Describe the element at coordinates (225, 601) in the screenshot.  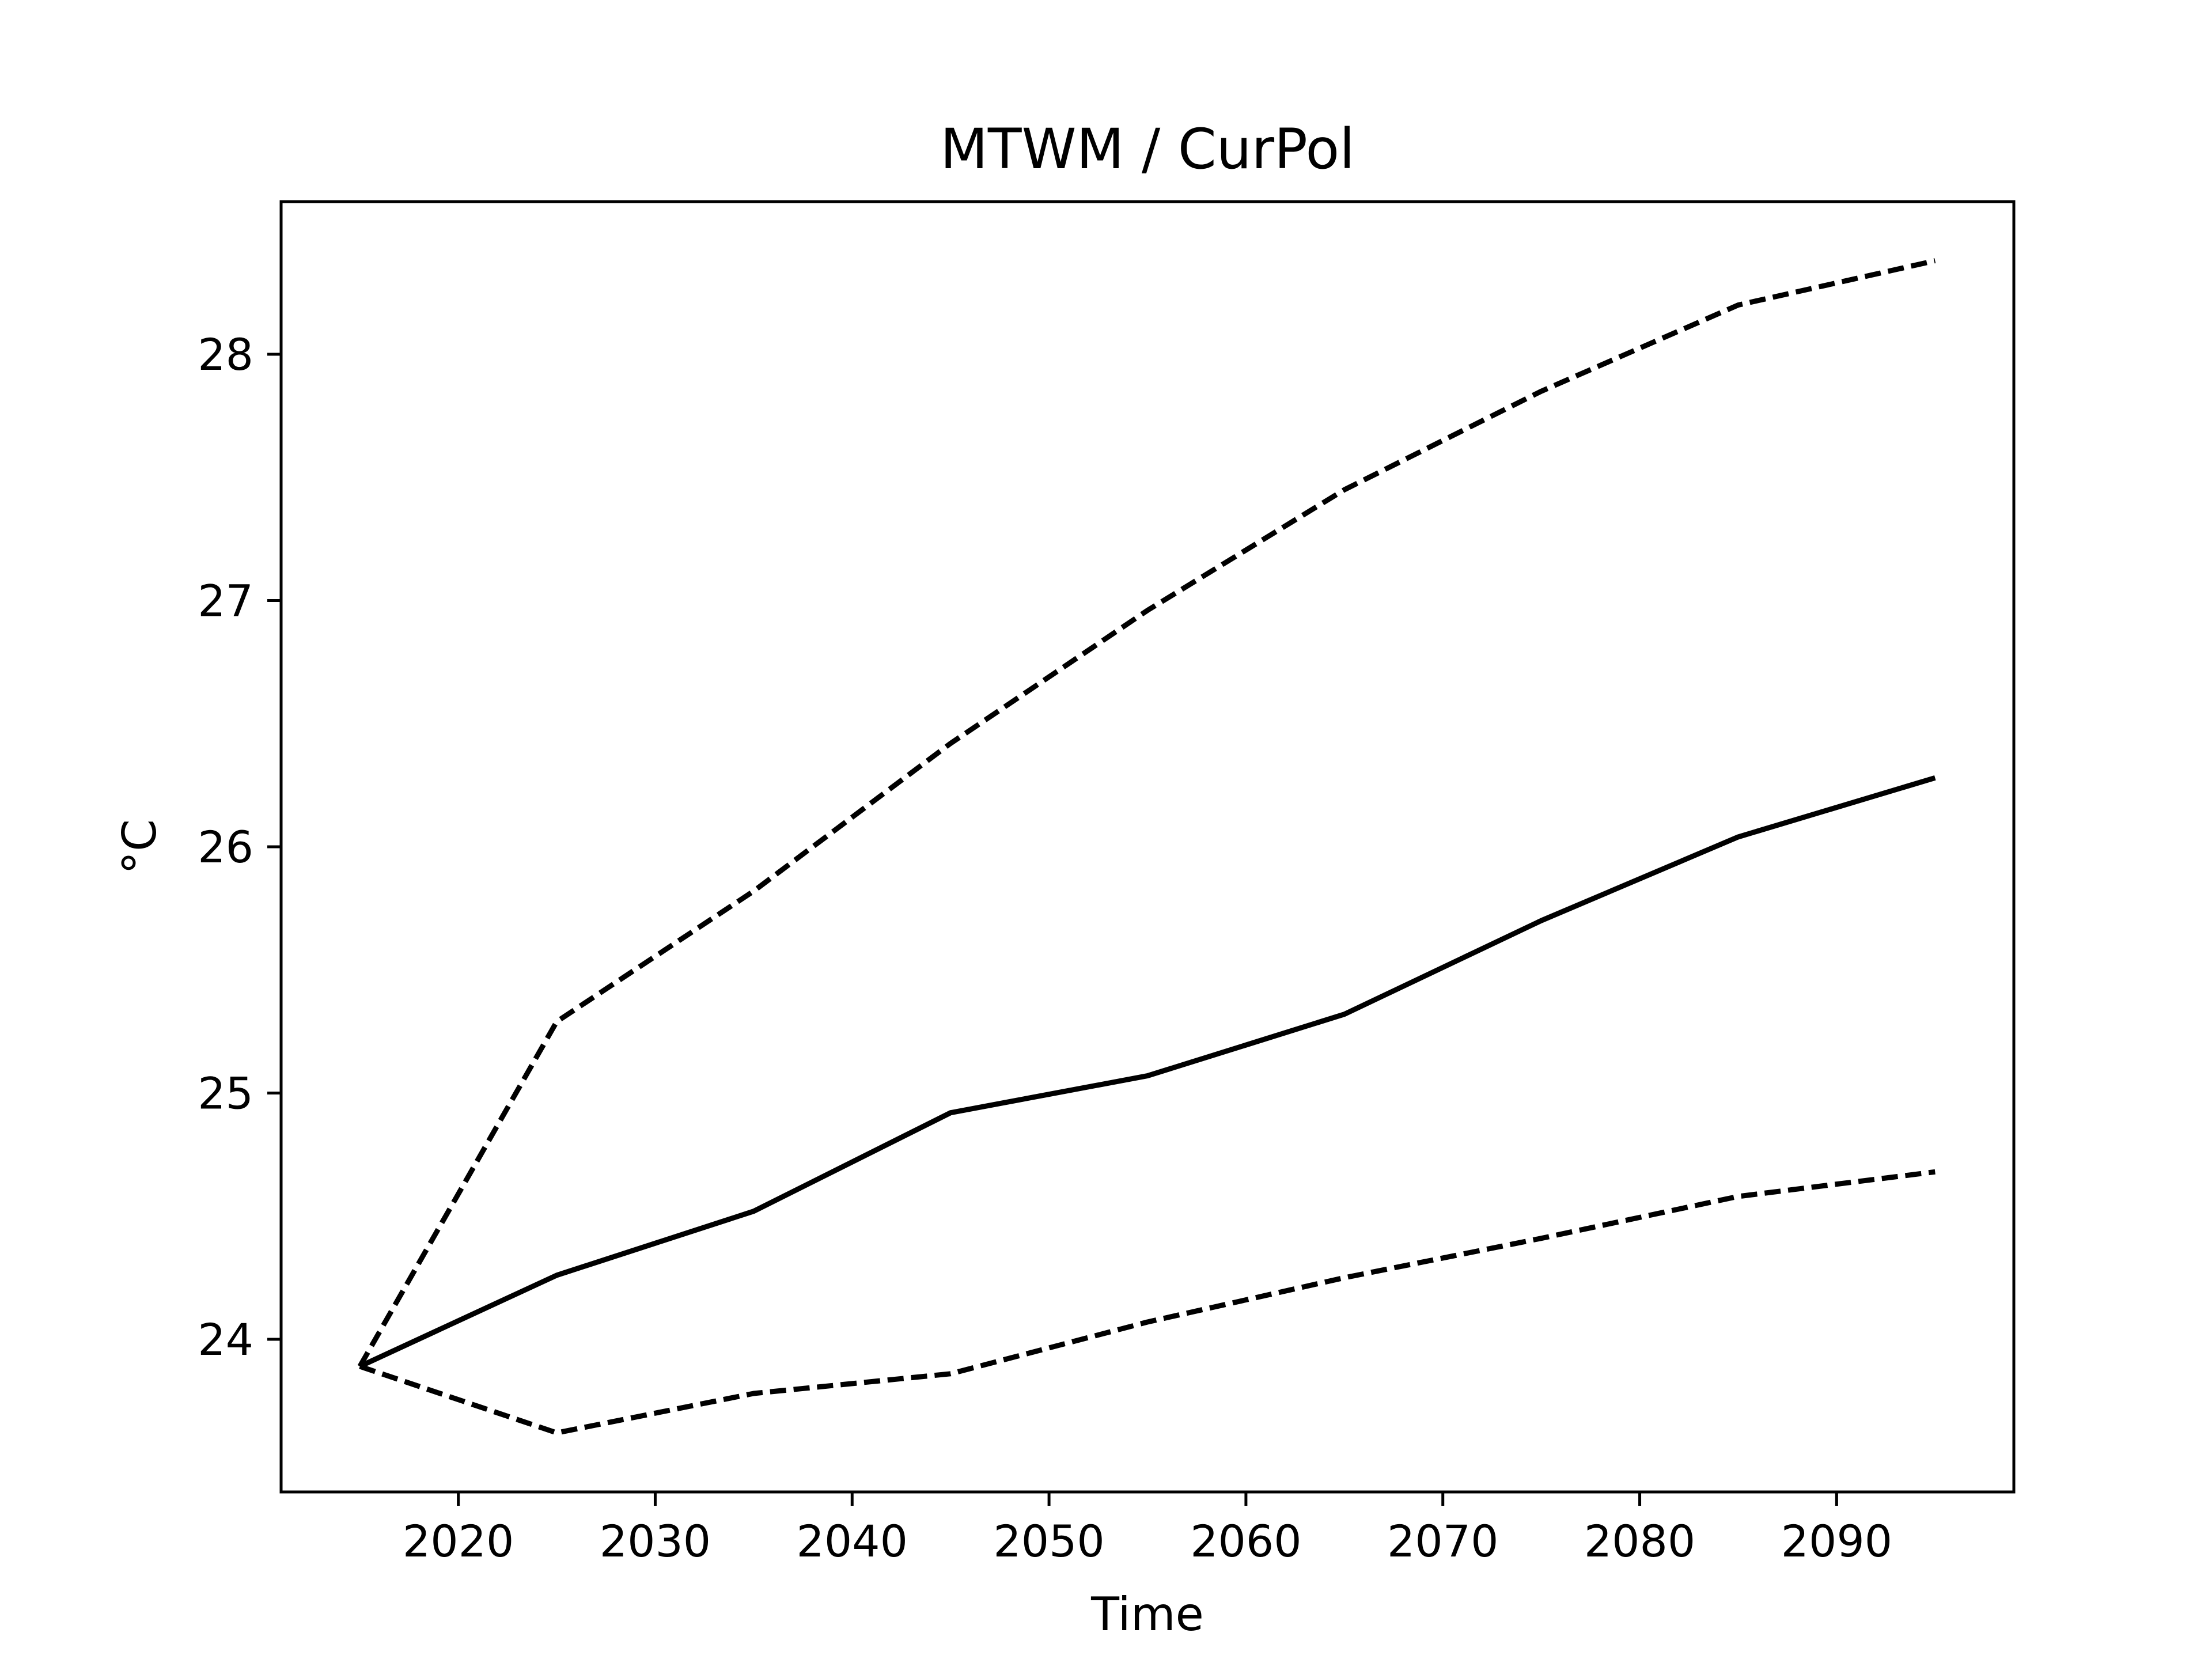
I see `y-tick-label: 27` at that location.